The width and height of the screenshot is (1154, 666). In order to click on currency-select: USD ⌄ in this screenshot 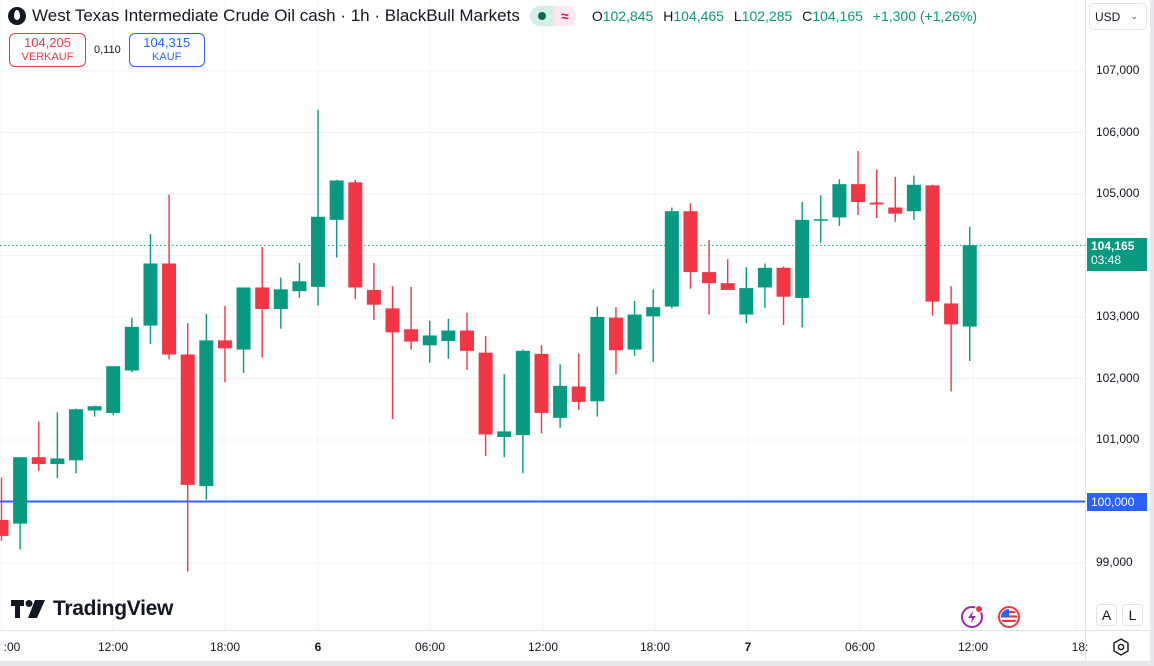, I will do `click(1118, 16)`.